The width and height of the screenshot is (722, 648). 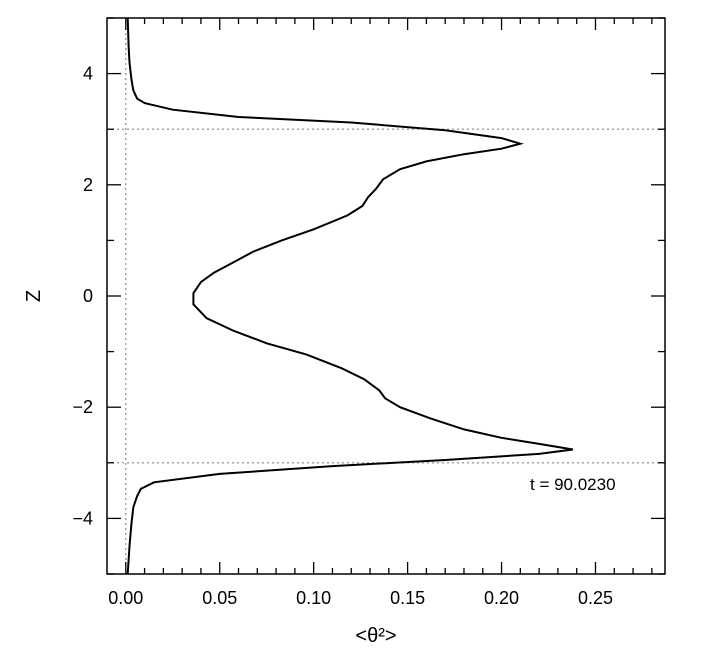 What do you see at coordinates (88, 185) in the screenshot?
I see `y-tick-label: 2` at bounding box center [88, 185].